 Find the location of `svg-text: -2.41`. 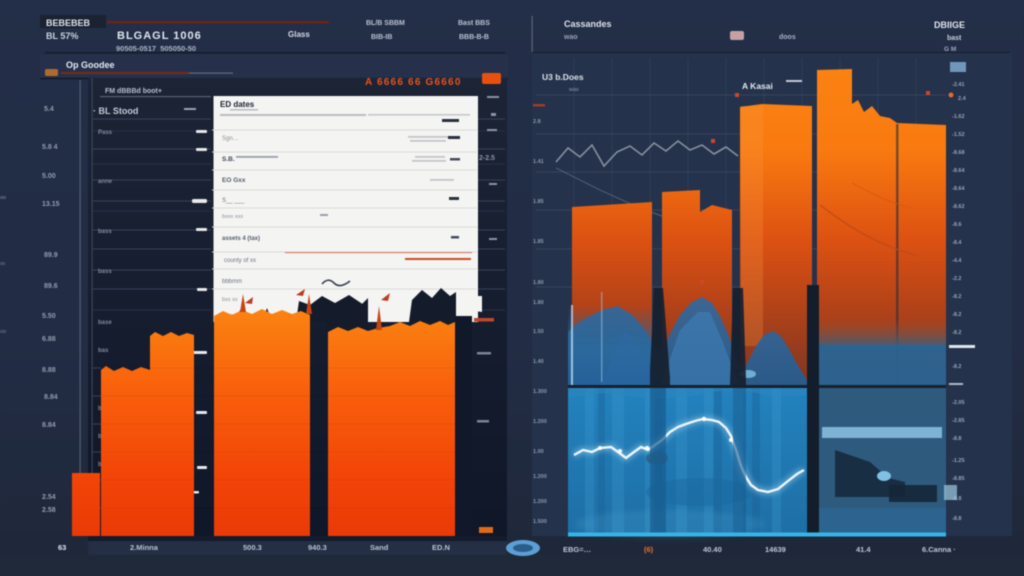

svg-text: -2.41 is located at coordinates (958, 85).